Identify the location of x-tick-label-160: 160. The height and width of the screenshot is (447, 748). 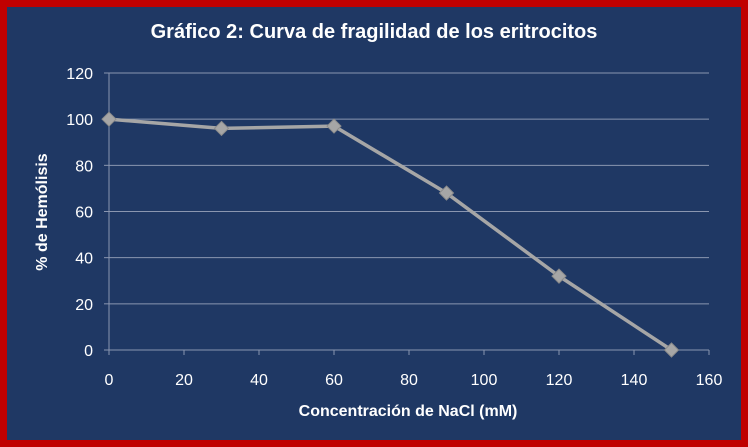
(709, 380).